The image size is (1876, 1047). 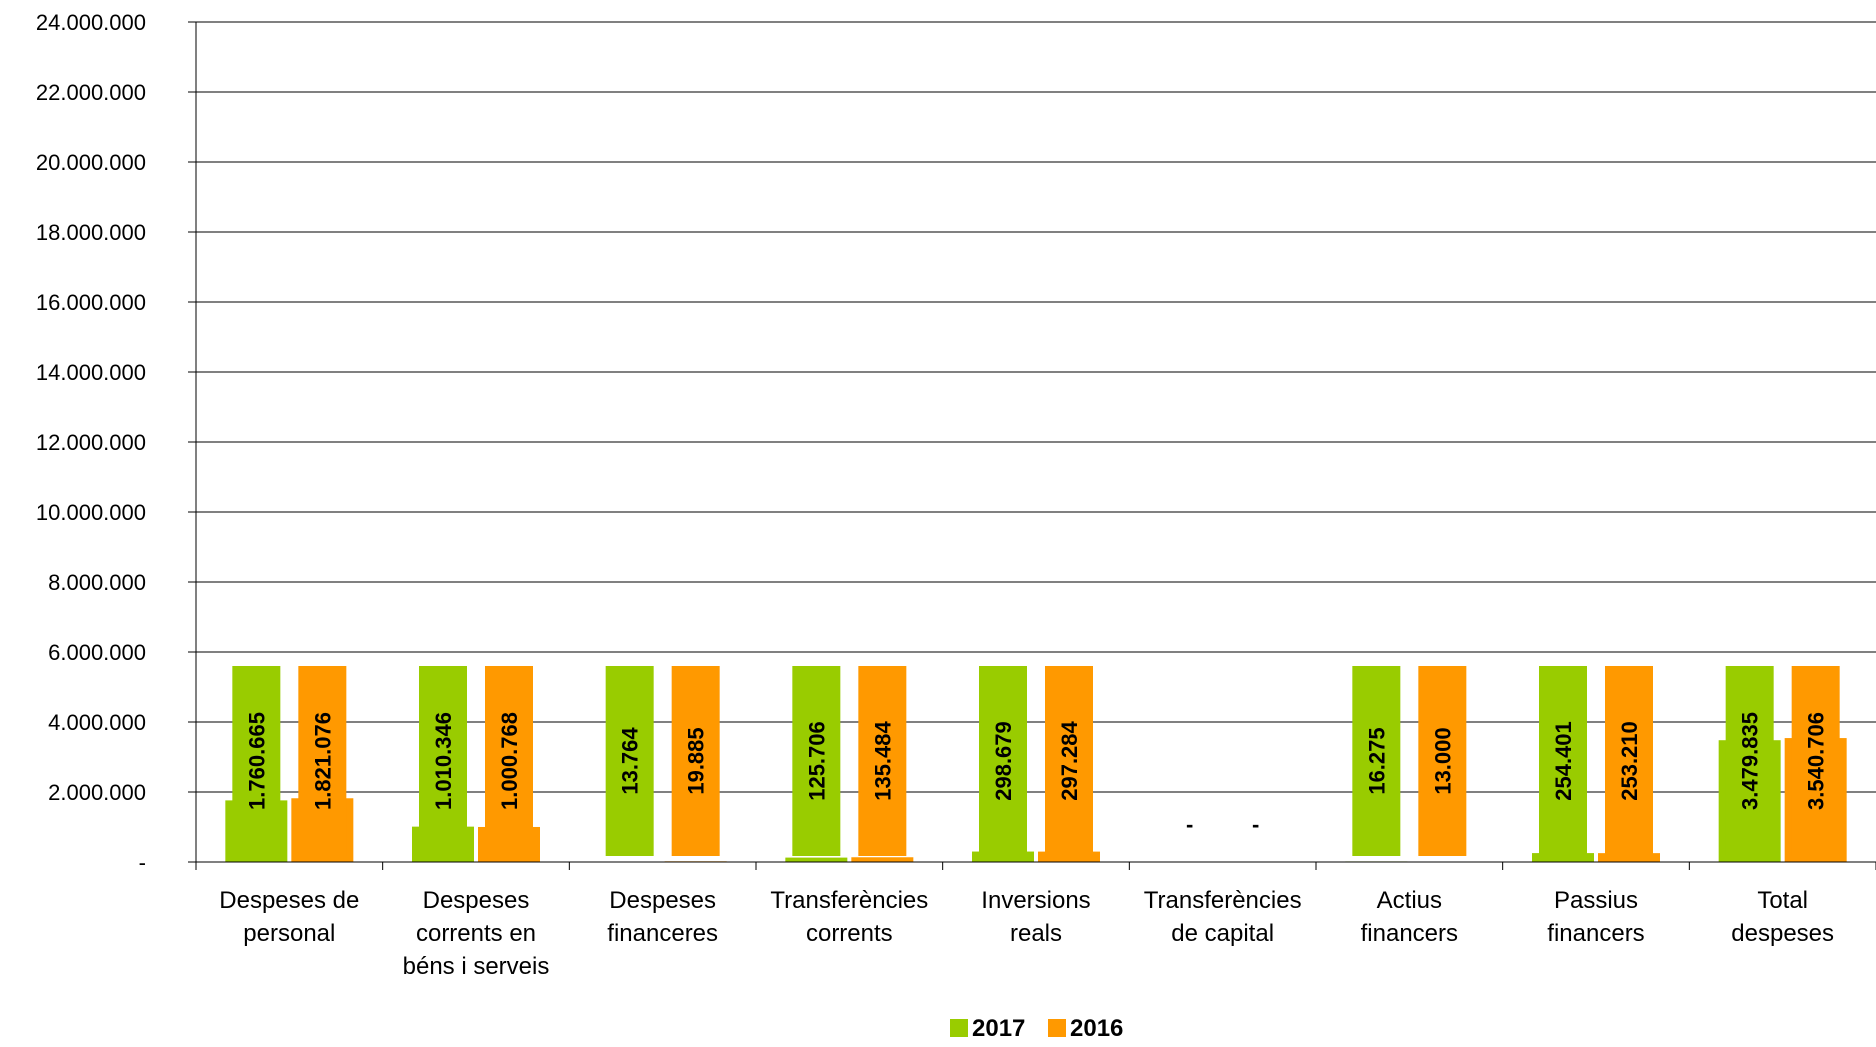 What do you see at coordinates (1036, 933) in the screenshot?
I see `category-label-line: reals` at bounding box center [1036, 933].